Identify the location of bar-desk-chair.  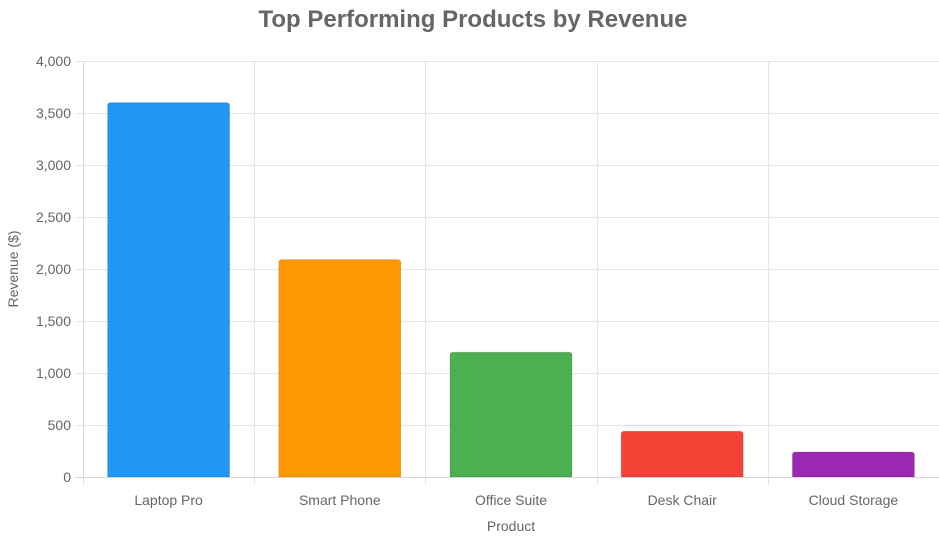
(682, 454).